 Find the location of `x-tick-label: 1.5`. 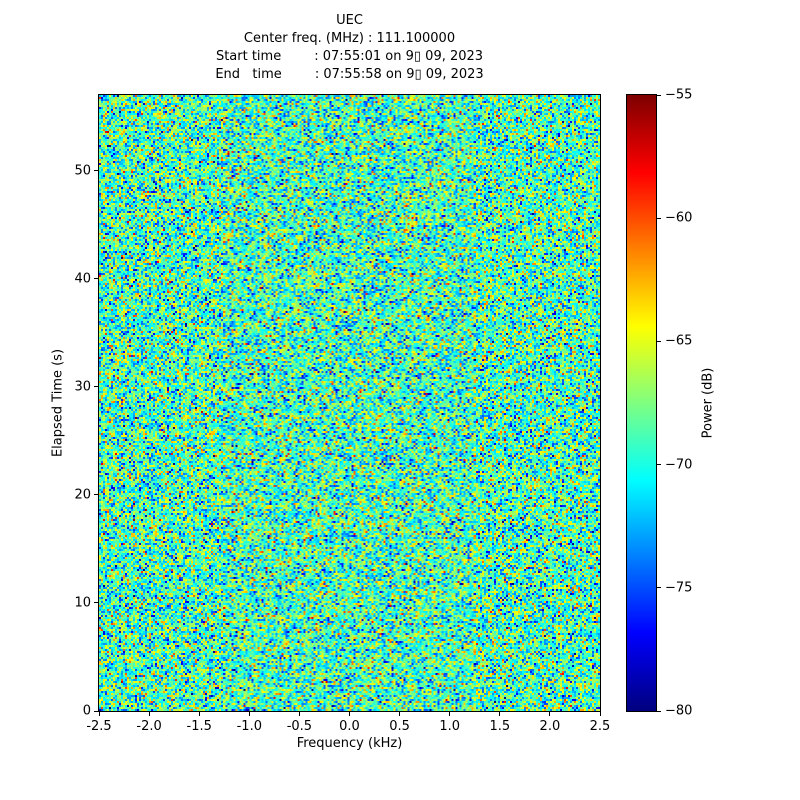

x-tick-label: 1.5 is located at coordinates (500, 726).